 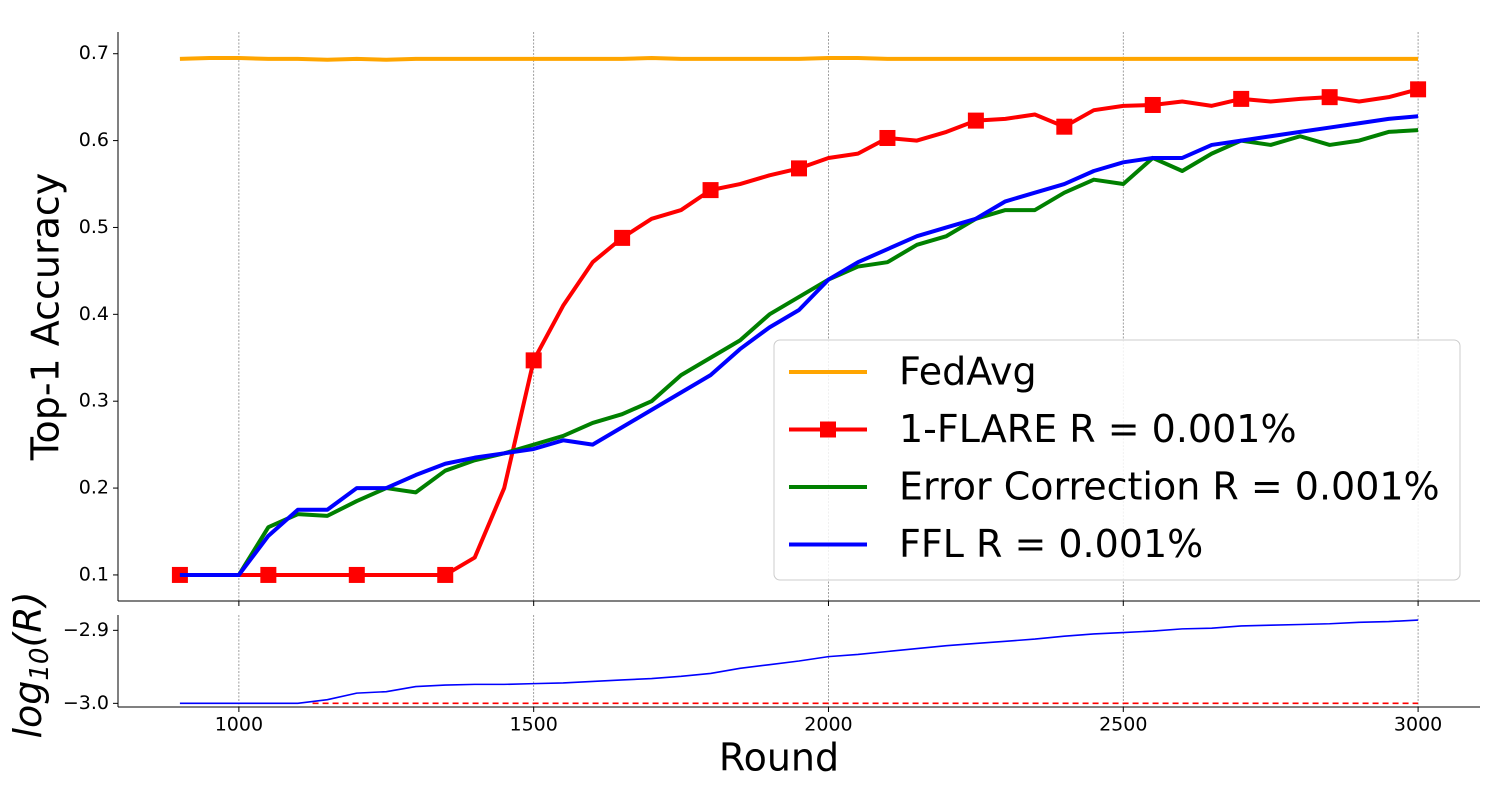 I want to click on legend-label: FedAvg, so click(x=968, y=372).